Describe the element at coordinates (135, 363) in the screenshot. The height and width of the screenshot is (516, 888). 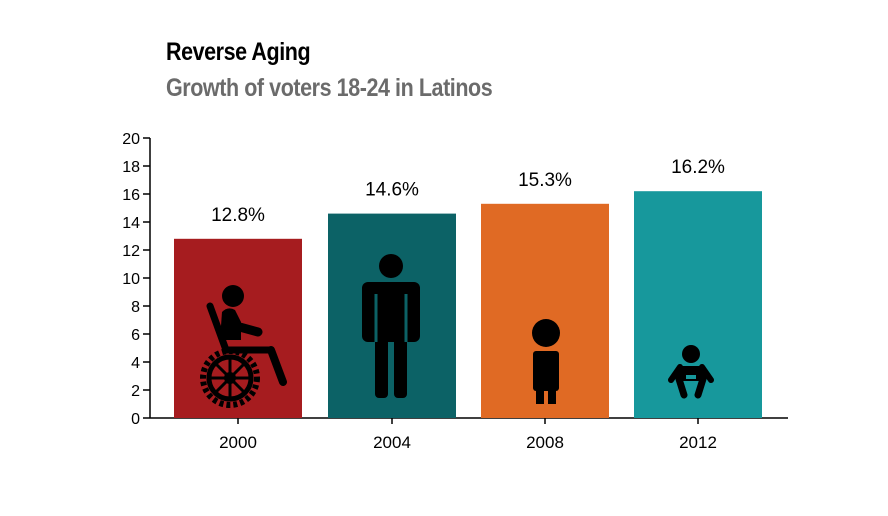
I see `y-tick-label: 4` at that location.